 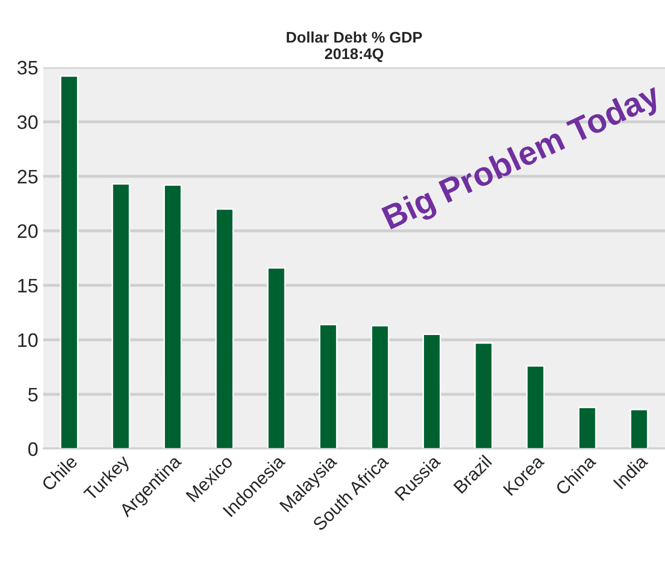 I want to click on chart-title: Dollar Debt % GDP 2018:4Q, so click(x=354, y=46).